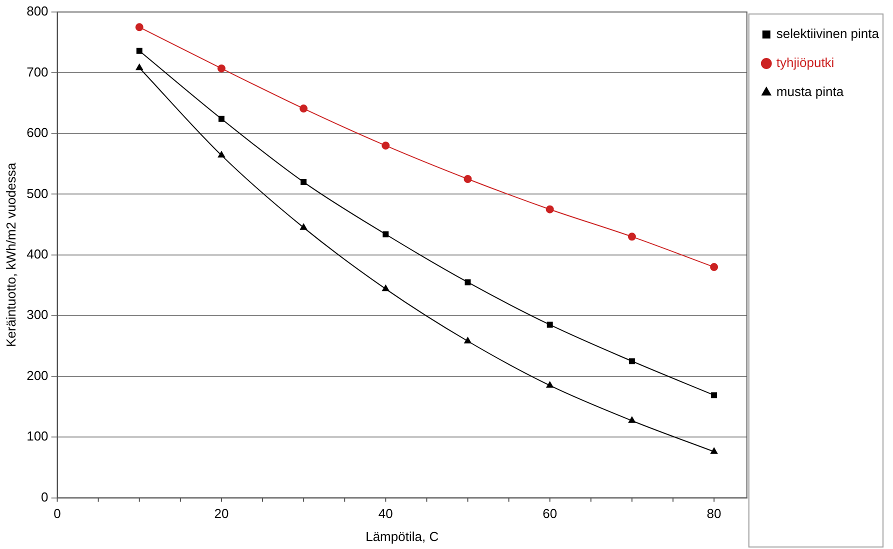 The height and width of the screenshot is (549, 893). What do you see at coordinates (44, 496) in the screenshot?
I see `y-tick-label: 0` at bounding box center [44, 496].